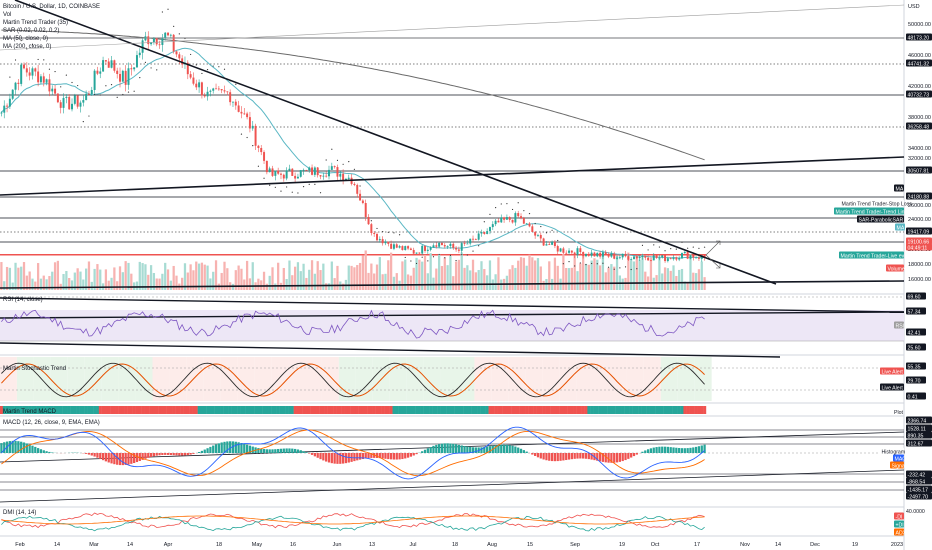  Describe the element at coordinates (23, 300) in the screenshot. I see `rsi-title: RSI (14, close)` at that location.